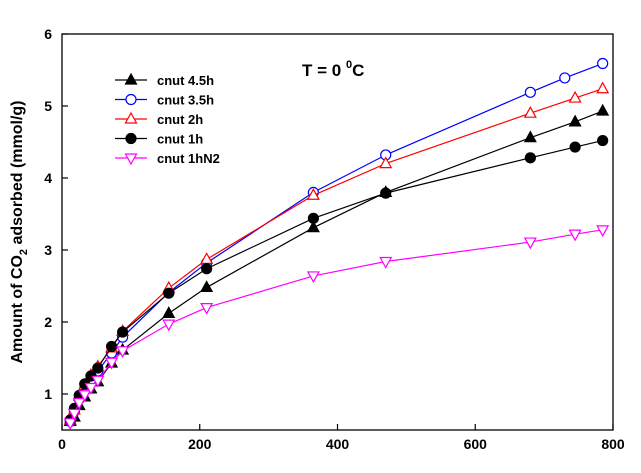 This screenshot has height=473, width=641. What do you see at coordinates (338, 444) in the screenshot?
I see `x-tick-label: 400` at bounding box center [338, 444].